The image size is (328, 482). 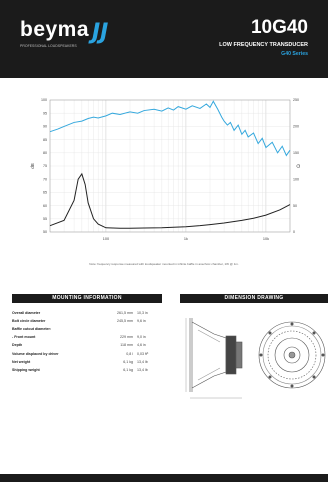 I want to click on spec-row: Overall diameter 261,5 mm 10,3 in, so click(x=92, y=313).